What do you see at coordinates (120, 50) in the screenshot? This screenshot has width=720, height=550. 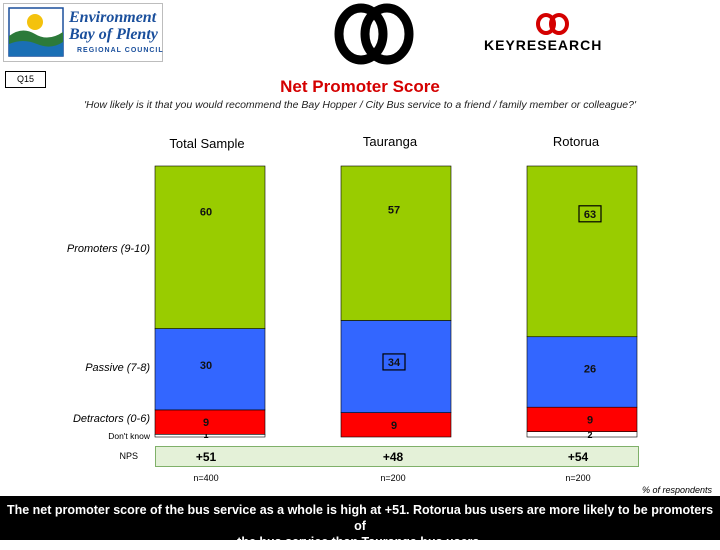 I see `logo-line3: REGIONAL COUNCIL` at bounding box center [120, 50].